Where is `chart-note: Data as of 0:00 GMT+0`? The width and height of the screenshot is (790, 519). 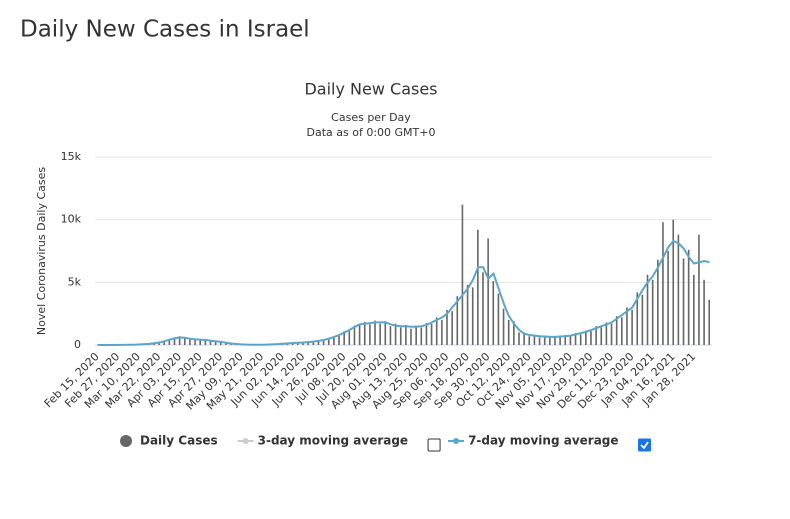 chart-note: Data as of 0:00 GMT+0 is located at coordinates (371, 132).